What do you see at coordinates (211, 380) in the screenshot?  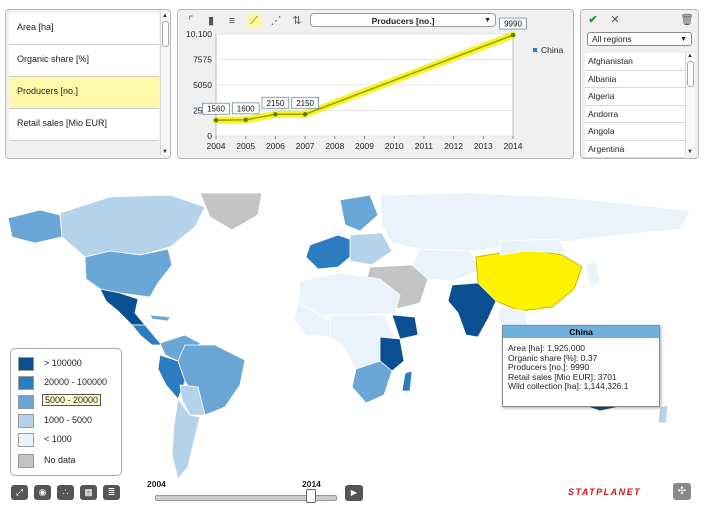 I see `country-brazil` at bounding box center [211, 380].